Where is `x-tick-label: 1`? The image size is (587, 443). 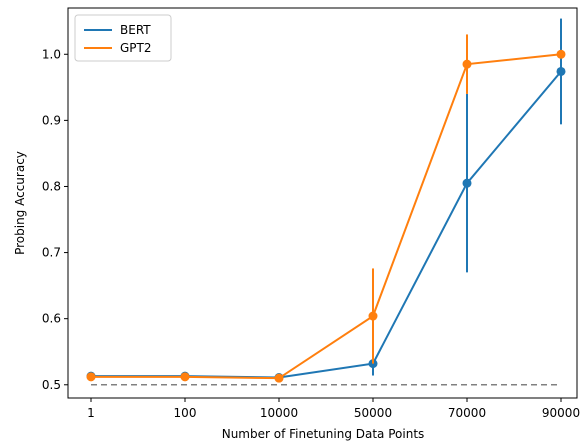
x-tick-label: 1 is located at coordinates (91, 413).